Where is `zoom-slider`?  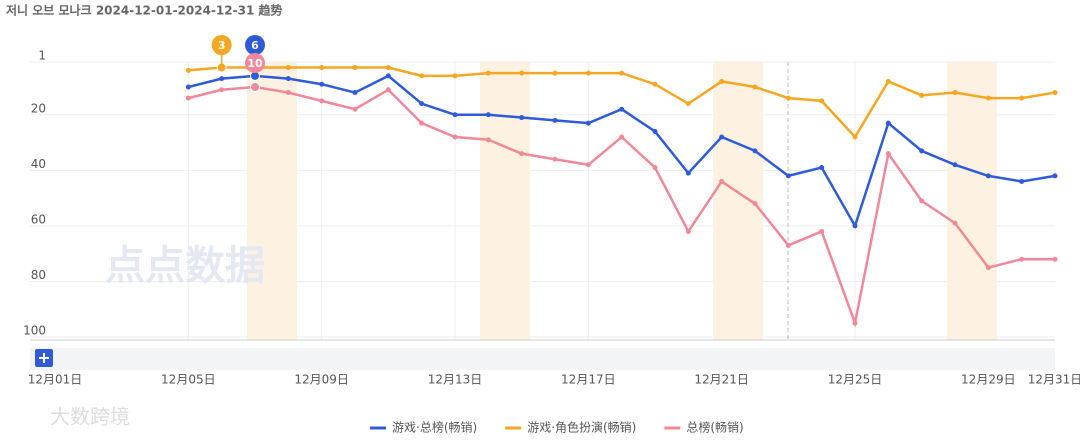 zoom-slider is located at coordinates (542, 359).